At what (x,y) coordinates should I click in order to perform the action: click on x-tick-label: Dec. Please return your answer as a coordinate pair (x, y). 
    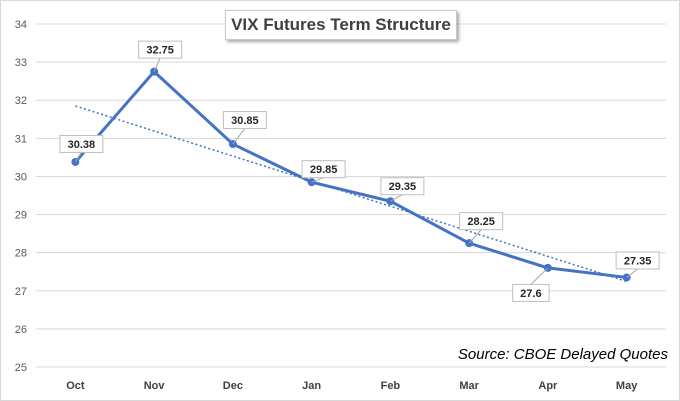
    Looking at the image, I should click on (233, 386).